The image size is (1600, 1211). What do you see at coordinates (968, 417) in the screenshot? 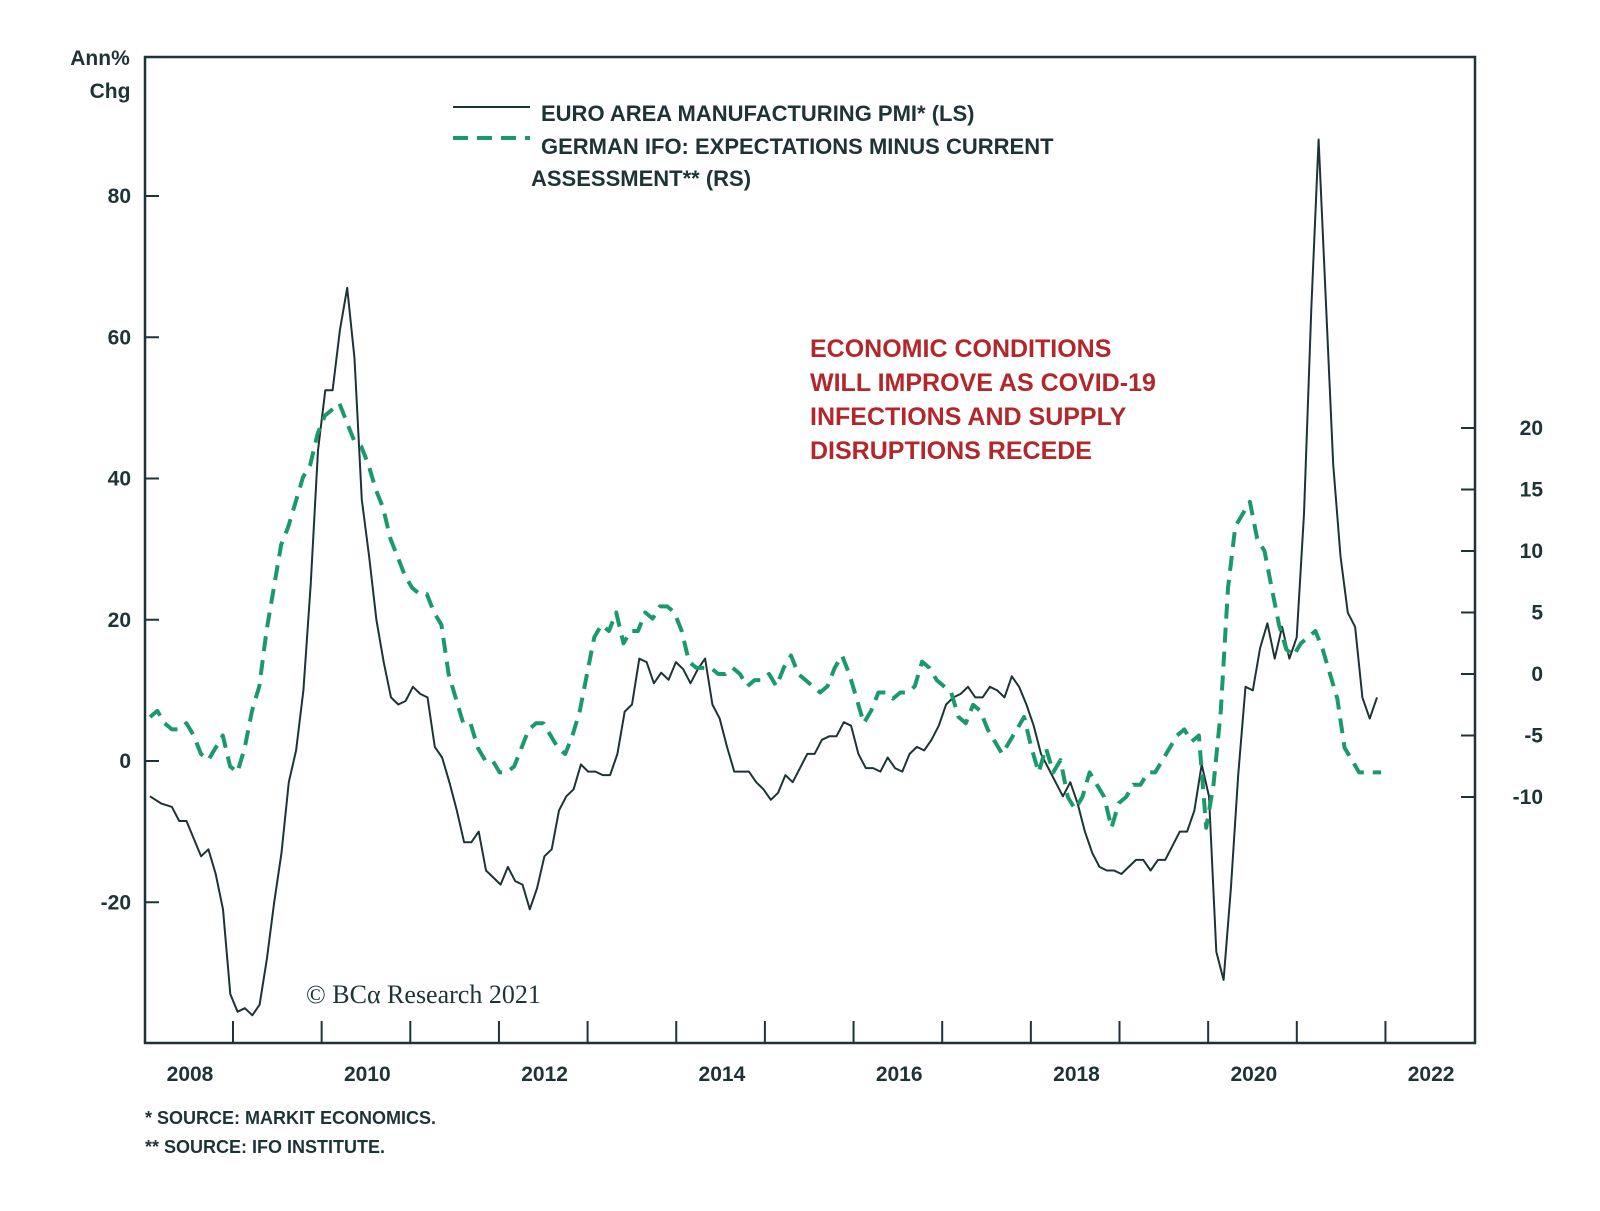
I see `annotation-line-3: INFECTIONS AND SUPPLY` at bounding box center [968, 417].